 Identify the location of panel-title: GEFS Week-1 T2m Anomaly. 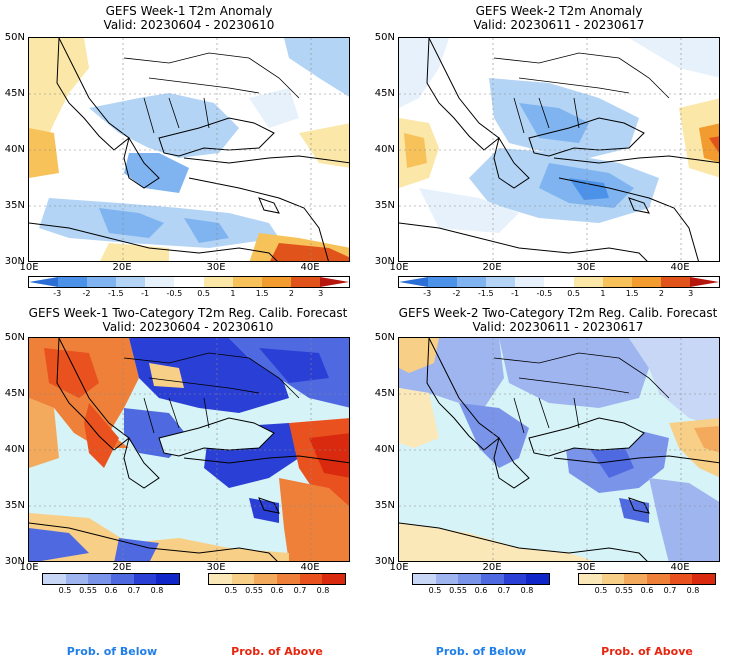
(189, 11).